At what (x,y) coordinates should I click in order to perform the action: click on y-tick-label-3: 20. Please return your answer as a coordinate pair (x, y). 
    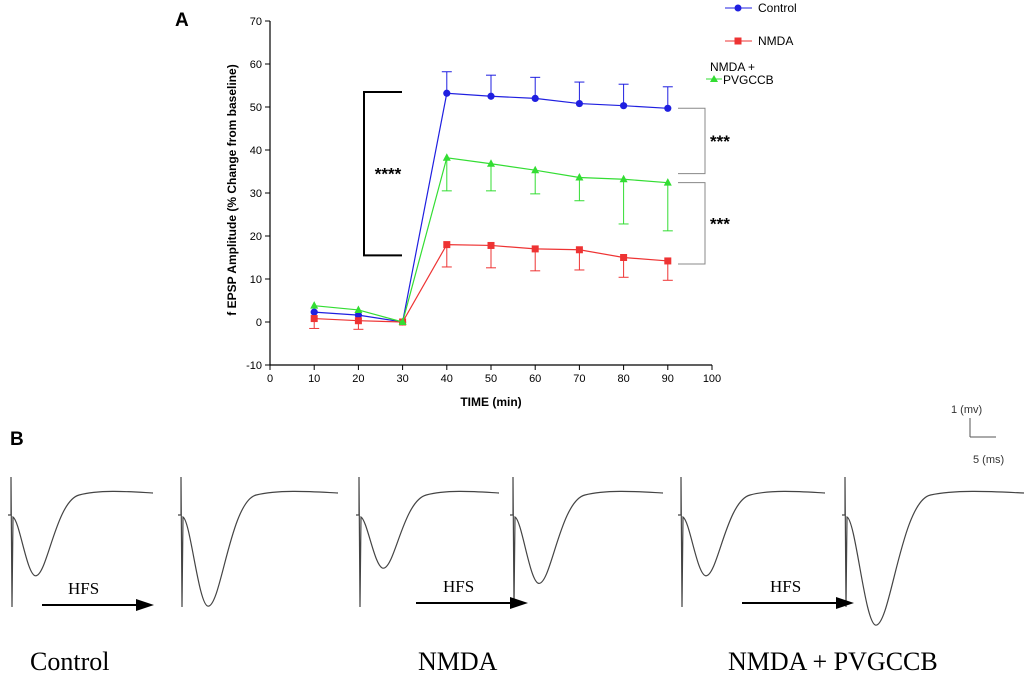
    Looking at the image, I should click on (256, 237).